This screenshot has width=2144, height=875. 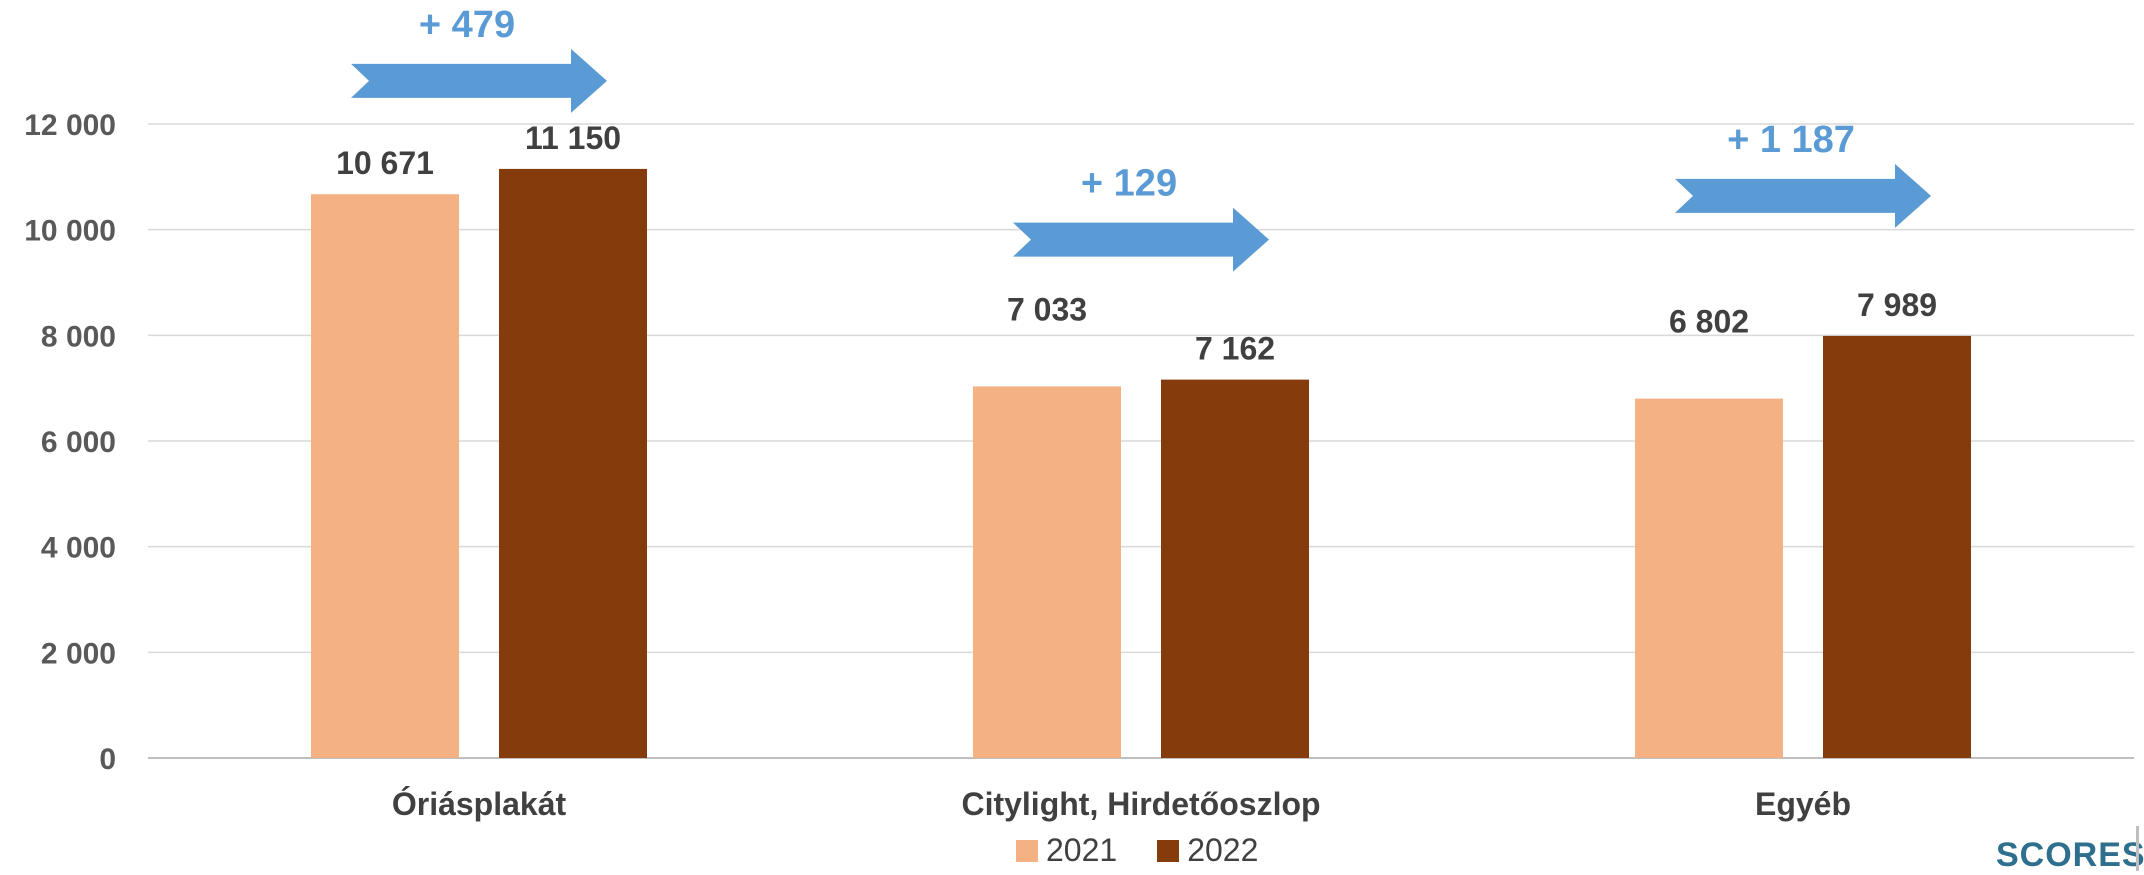 What do you see at coordinates (1047, 309) in the screenshot?
I see `data-label: 7 033` at bounding box center [1047, 309].